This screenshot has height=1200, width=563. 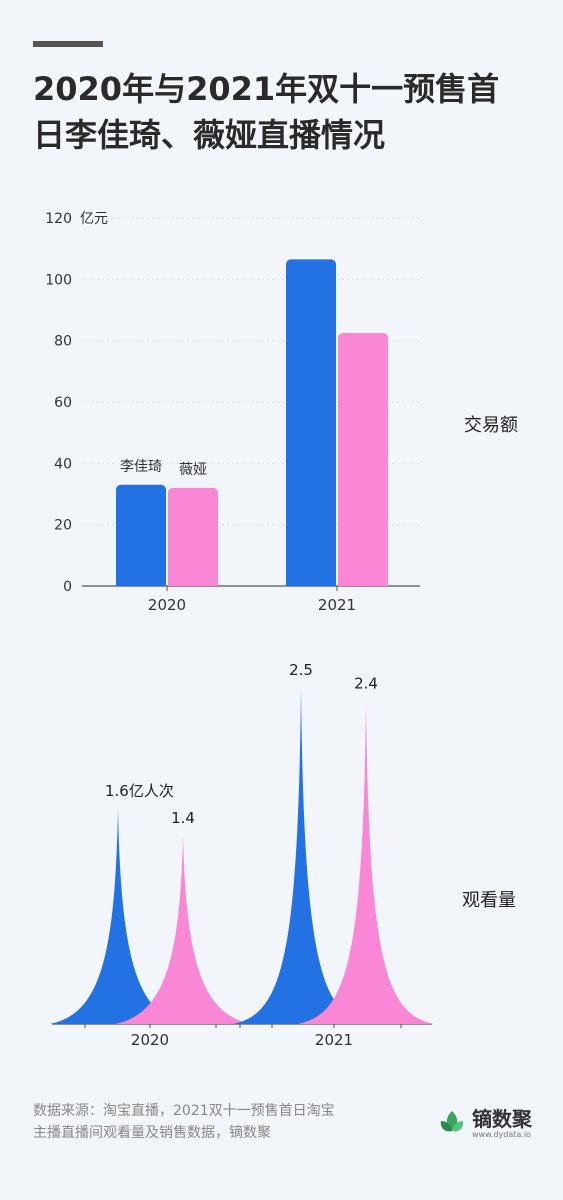 I want to click on data-label: 1.4, so click(x=183, y=818).